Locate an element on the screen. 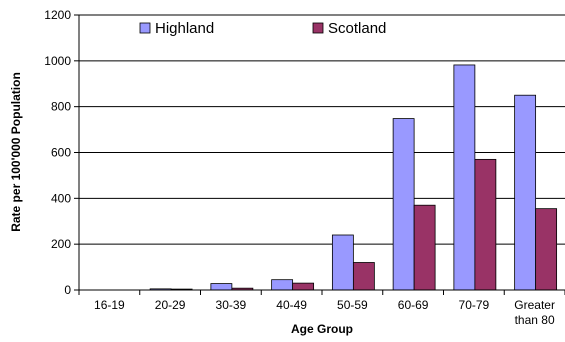  x-tick-label: 50-59 is located at coordinates (352, 305).